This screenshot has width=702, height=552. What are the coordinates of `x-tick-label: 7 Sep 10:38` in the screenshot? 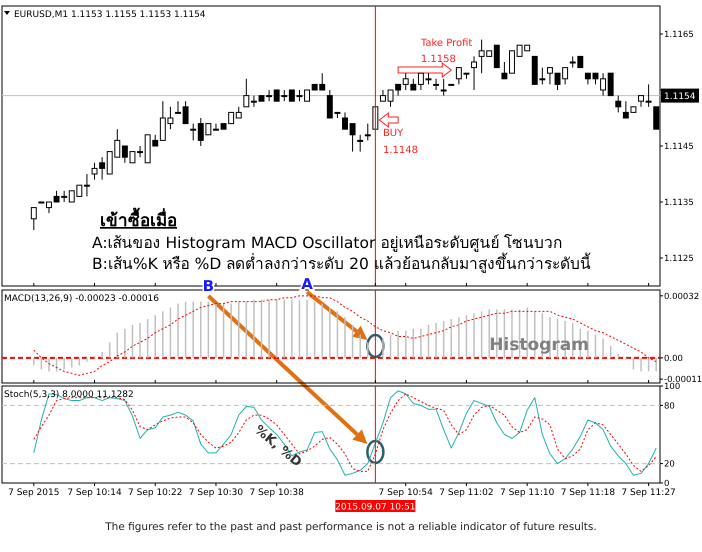 It's located at (277, 493).